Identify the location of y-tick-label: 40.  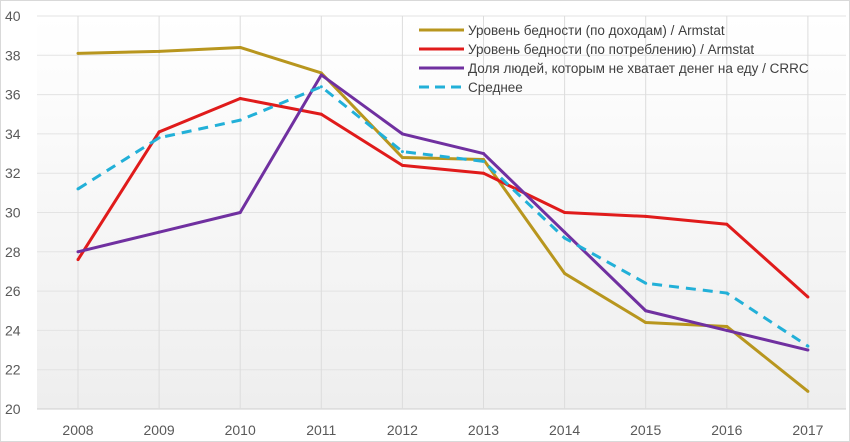
(13, 16).